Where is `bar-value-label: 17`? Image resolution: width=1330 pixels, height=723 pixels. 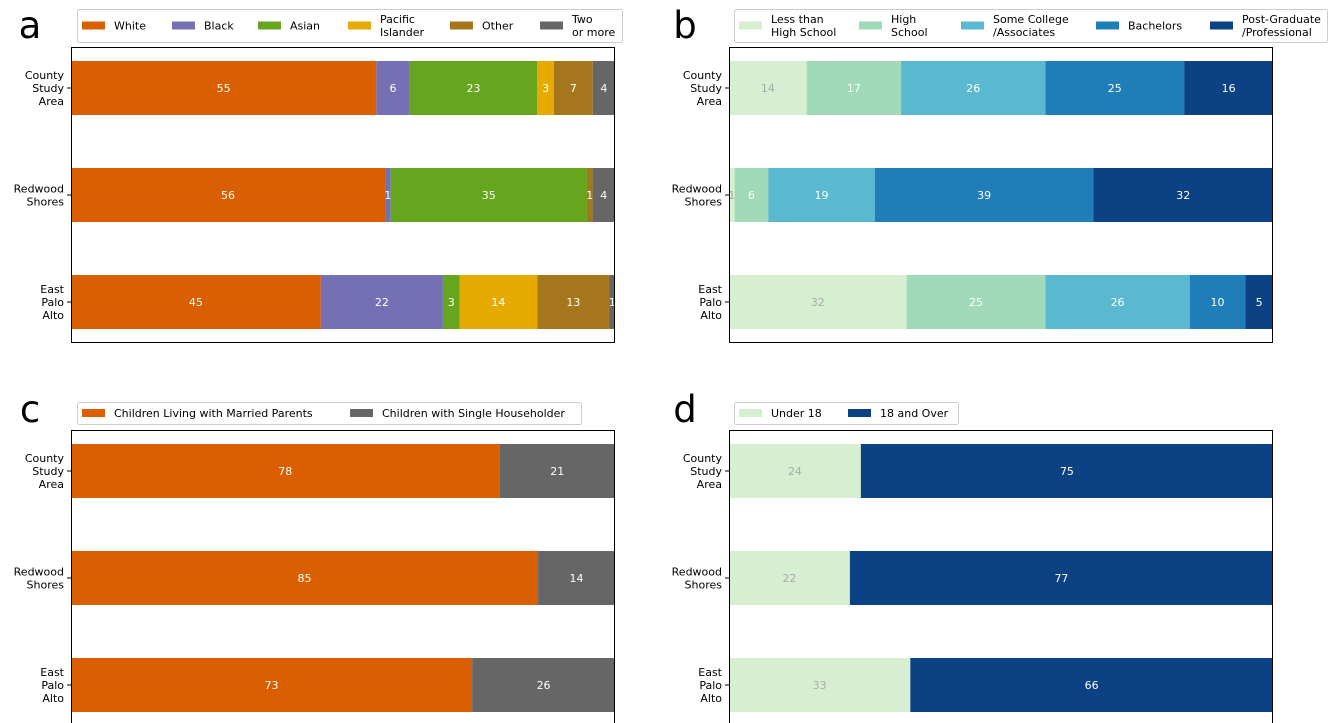 bar-value-label: 17 is located at coordinates (854, 88).